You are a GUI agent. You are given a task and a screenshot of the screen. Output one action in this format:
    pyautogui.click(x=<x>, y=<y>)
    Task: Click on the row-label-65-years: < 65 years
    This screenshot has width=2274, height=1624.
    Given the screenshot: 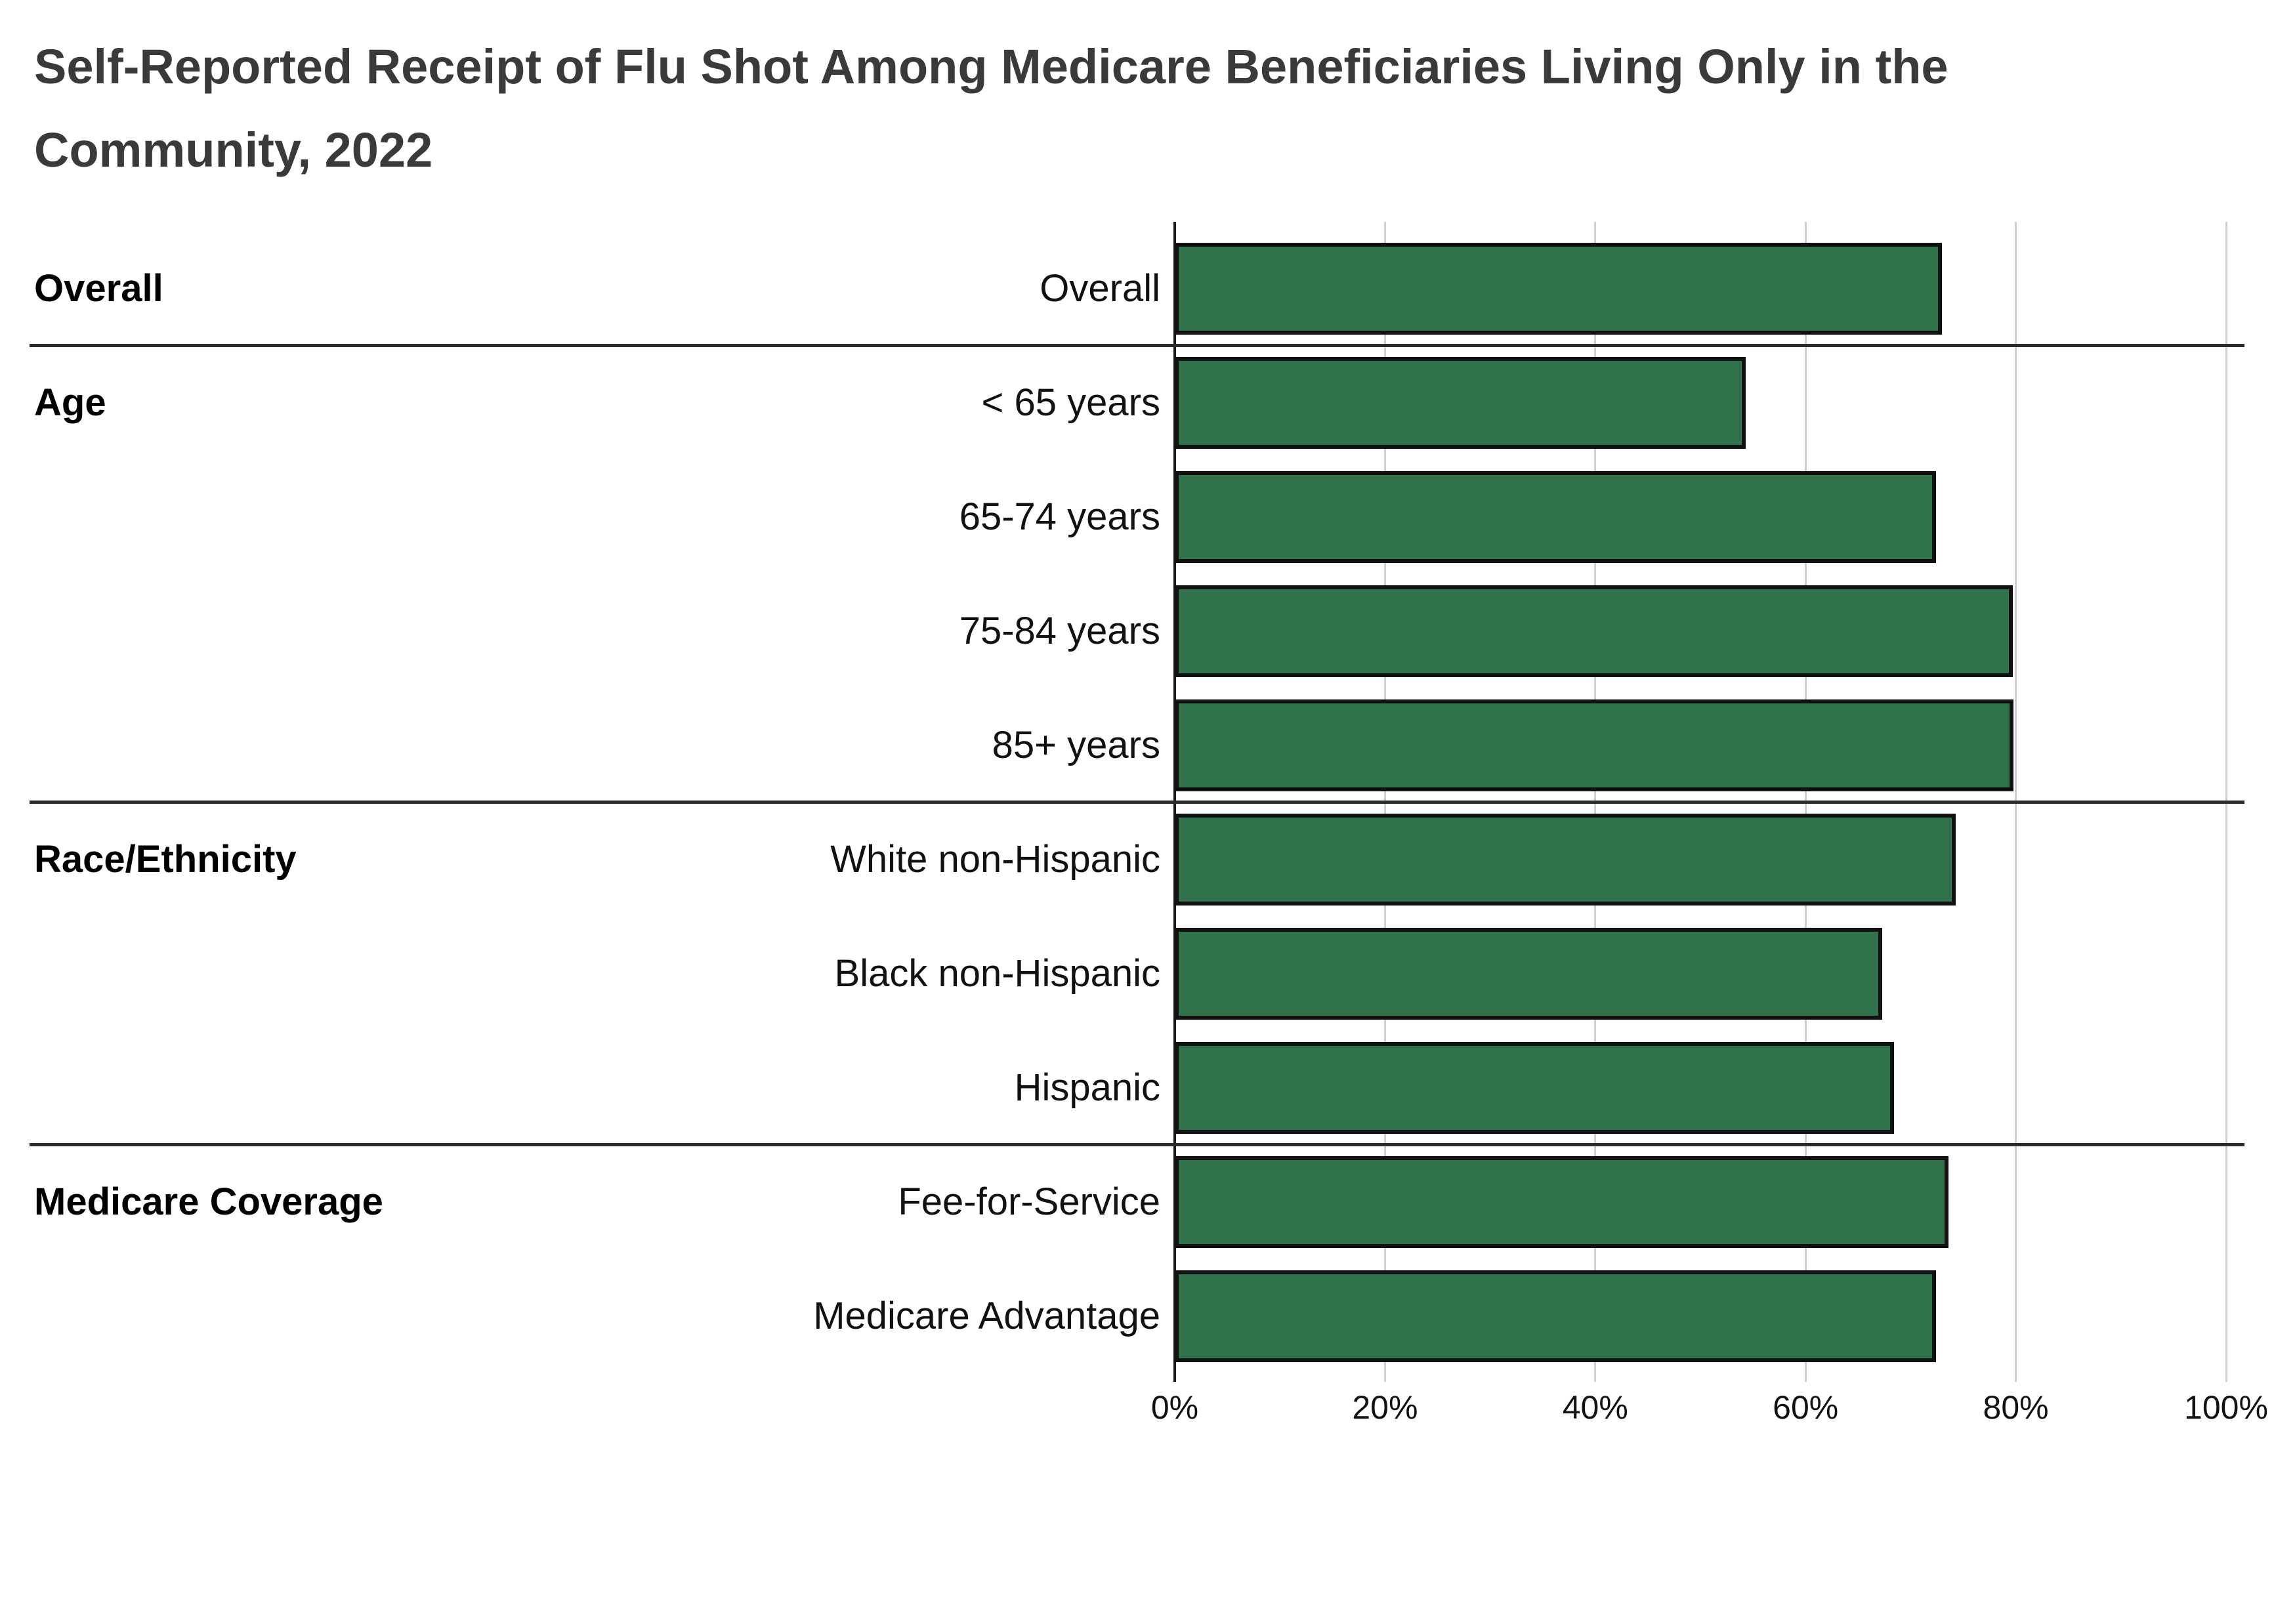 What is the action you would take?
    pyautogui.click(x=1070, y=402)
    